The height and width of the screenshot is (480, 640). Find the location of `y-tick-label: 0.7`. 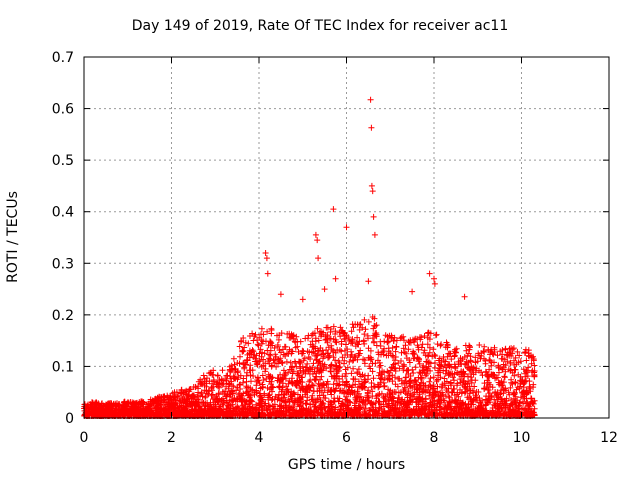

y-tick-label: 0.7 is located at coordinates (63, 58).